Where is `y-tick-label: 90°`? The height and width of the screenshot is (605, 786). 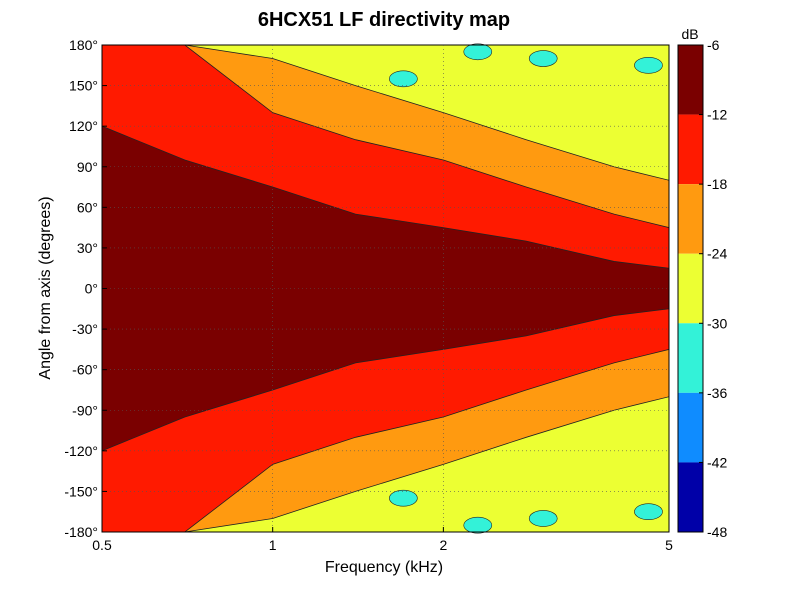 y-tick-label: 90° is located at coordinates (87, 167).